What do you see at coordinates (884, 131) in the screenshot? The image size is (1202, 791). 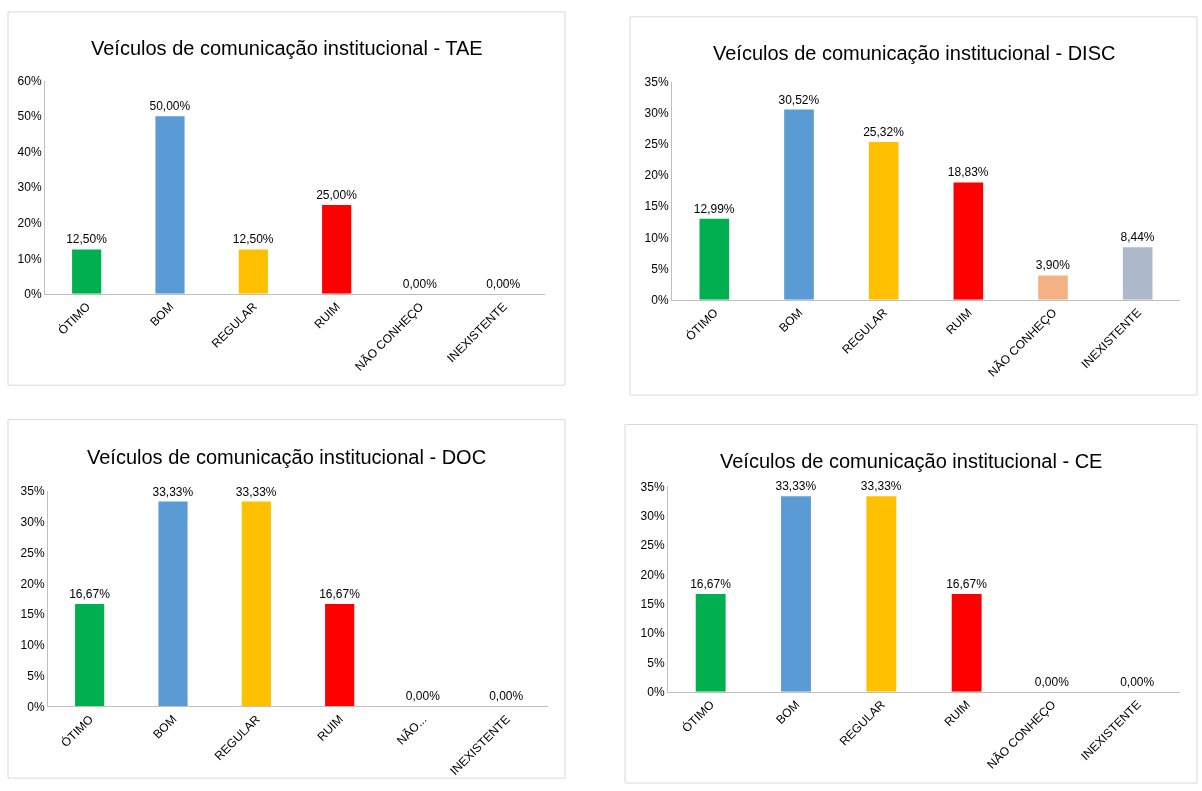 I see `data-label: 25,32%` at bounding box center [884, 131].